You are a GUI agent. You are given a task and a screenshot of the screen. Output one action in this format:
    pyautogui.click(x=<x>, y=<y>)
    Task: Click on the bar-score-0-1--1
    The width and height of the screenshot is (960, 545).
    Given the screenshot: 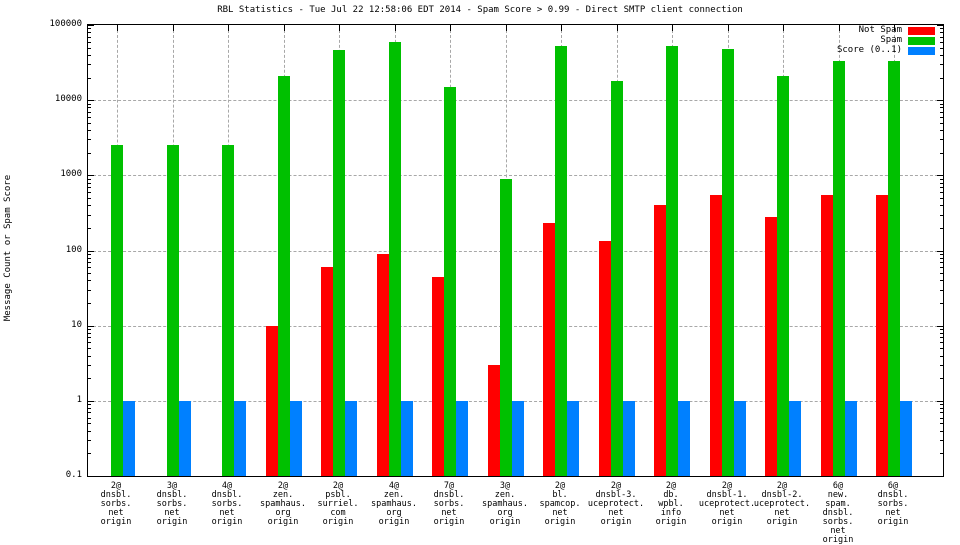 What is the action you would take?
    pyautogui.click(x=185, y=438)
    